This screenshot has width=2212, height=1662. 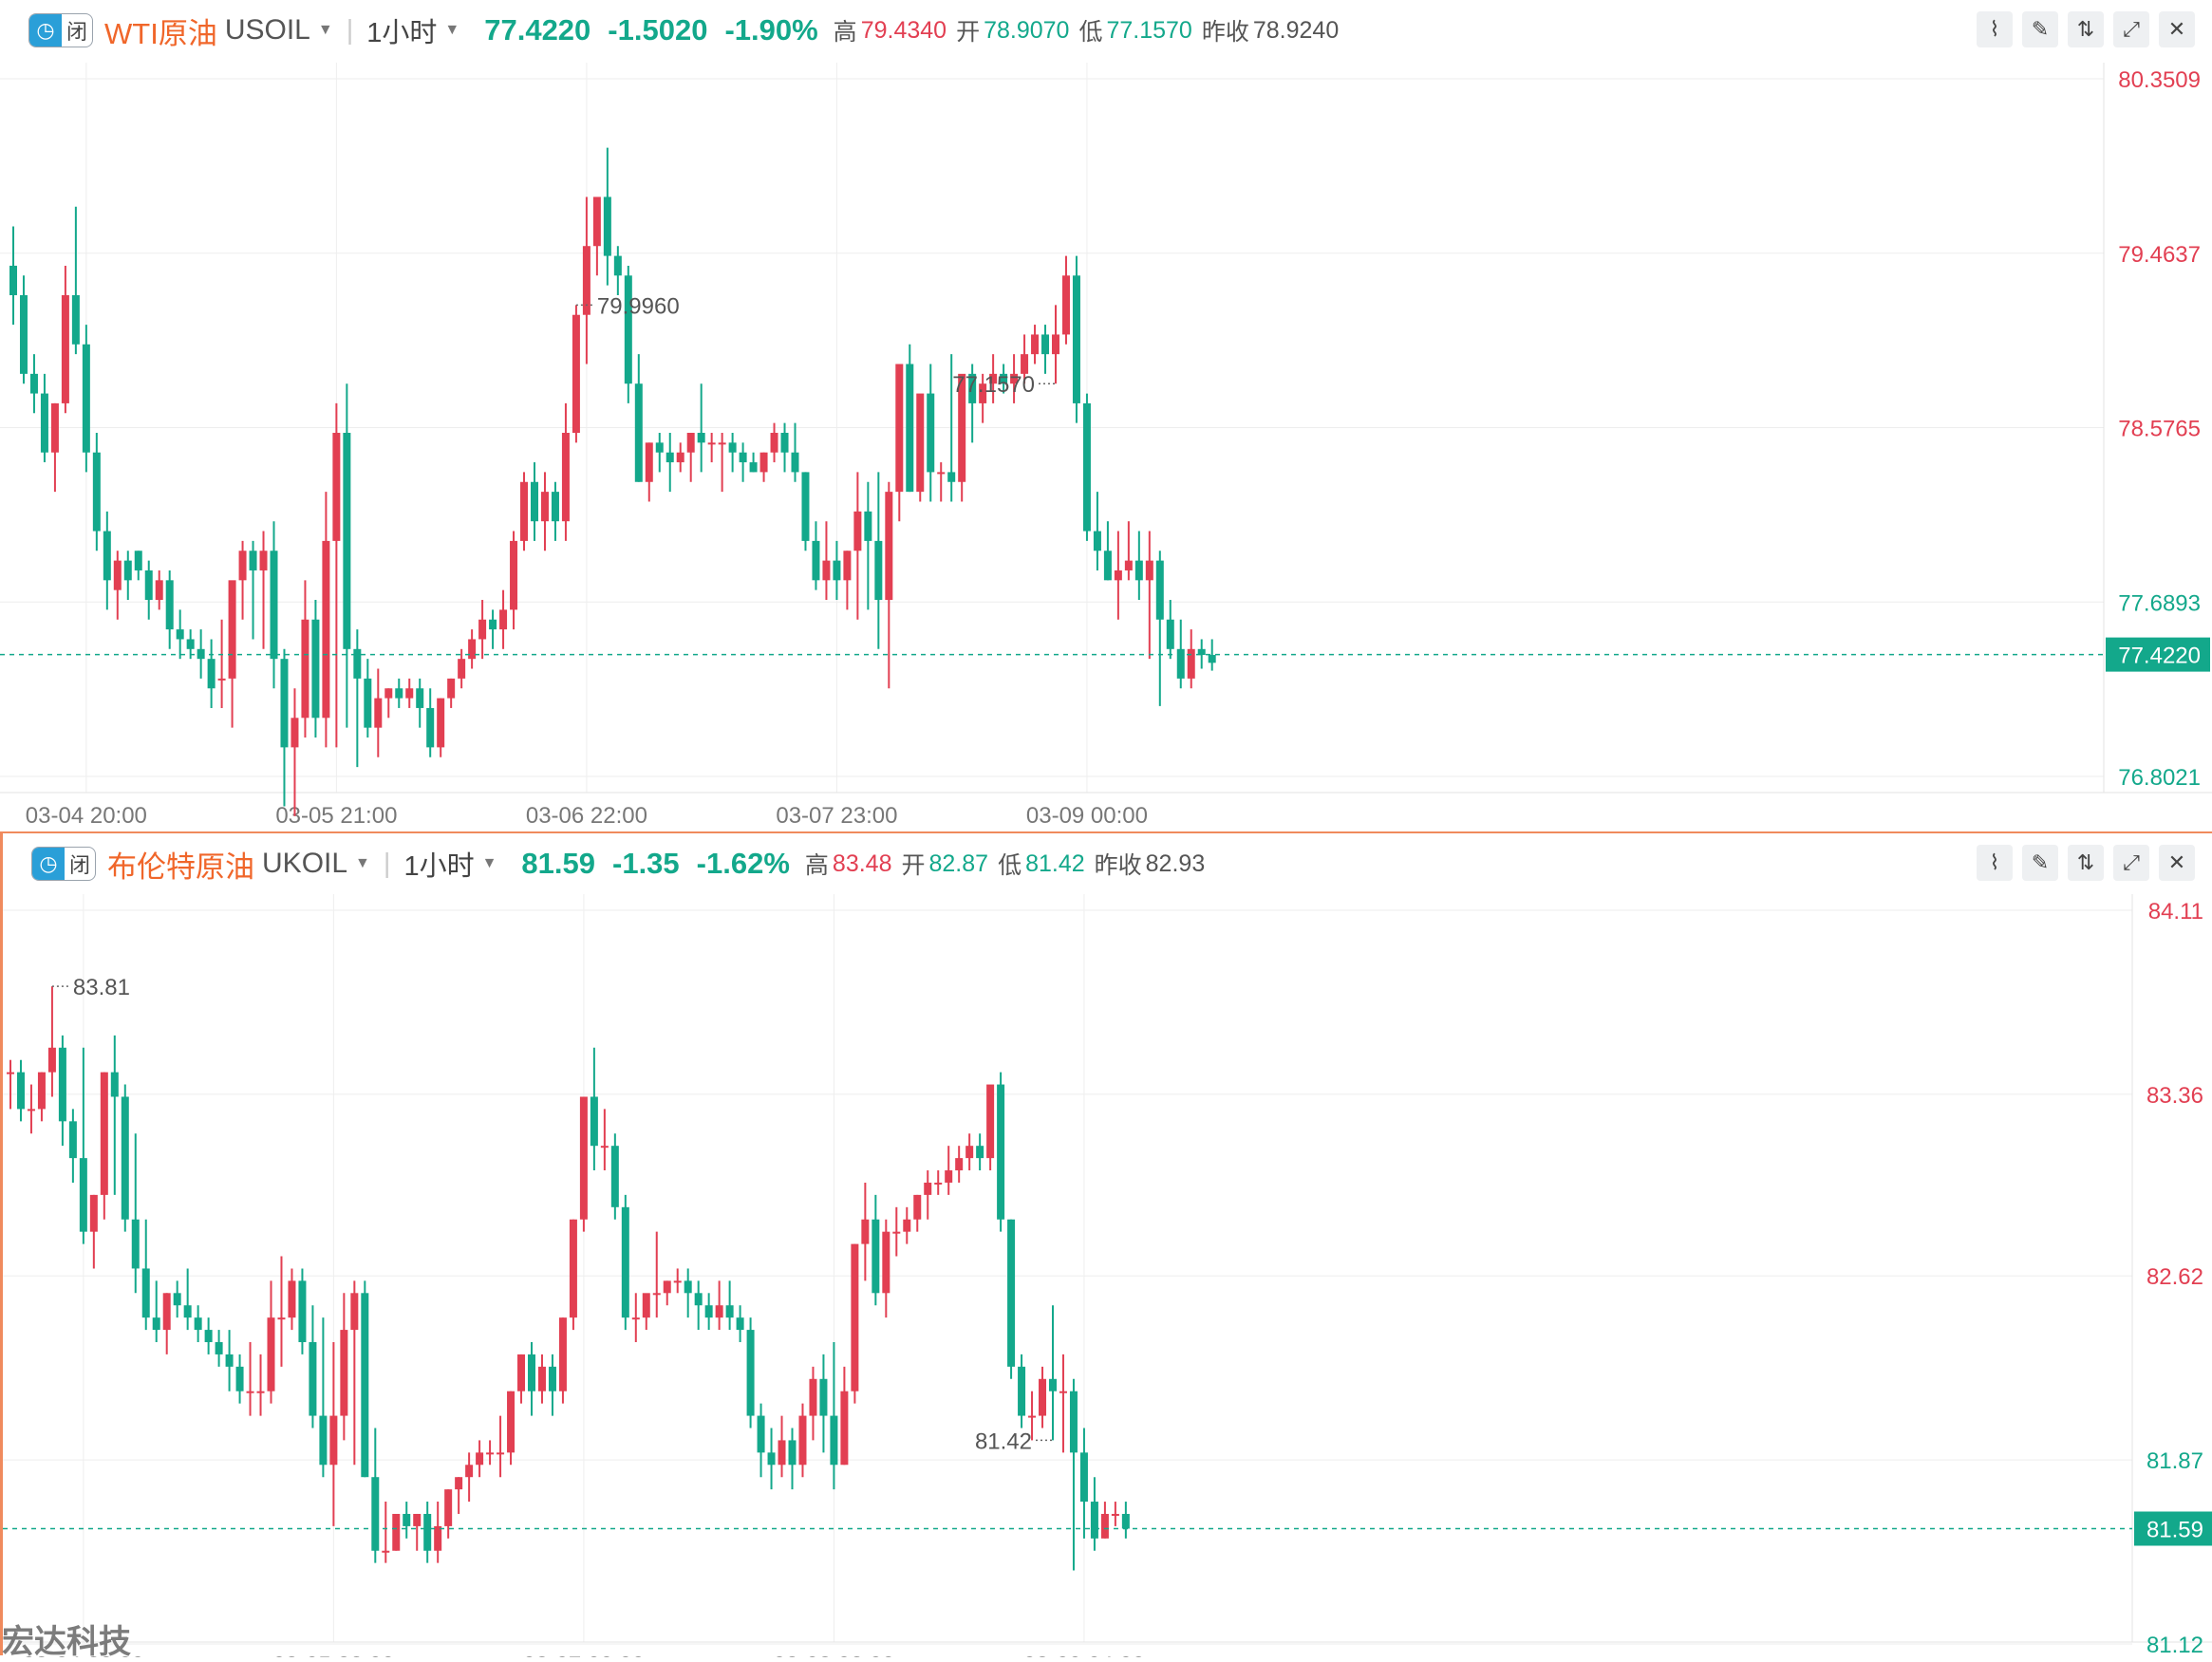 I want to click on symbol-code: USOIL, so click(x=267, y=30).